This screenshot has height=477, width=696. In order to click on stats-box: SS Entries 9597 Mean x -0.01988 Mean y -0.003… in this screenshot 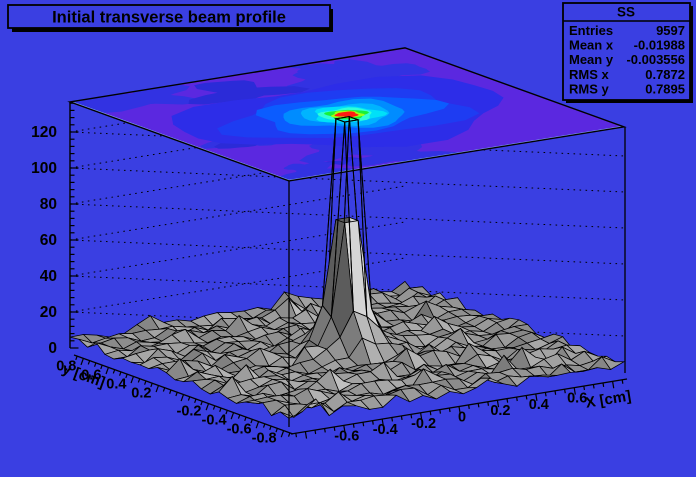, I will do `click(627, 52)`.